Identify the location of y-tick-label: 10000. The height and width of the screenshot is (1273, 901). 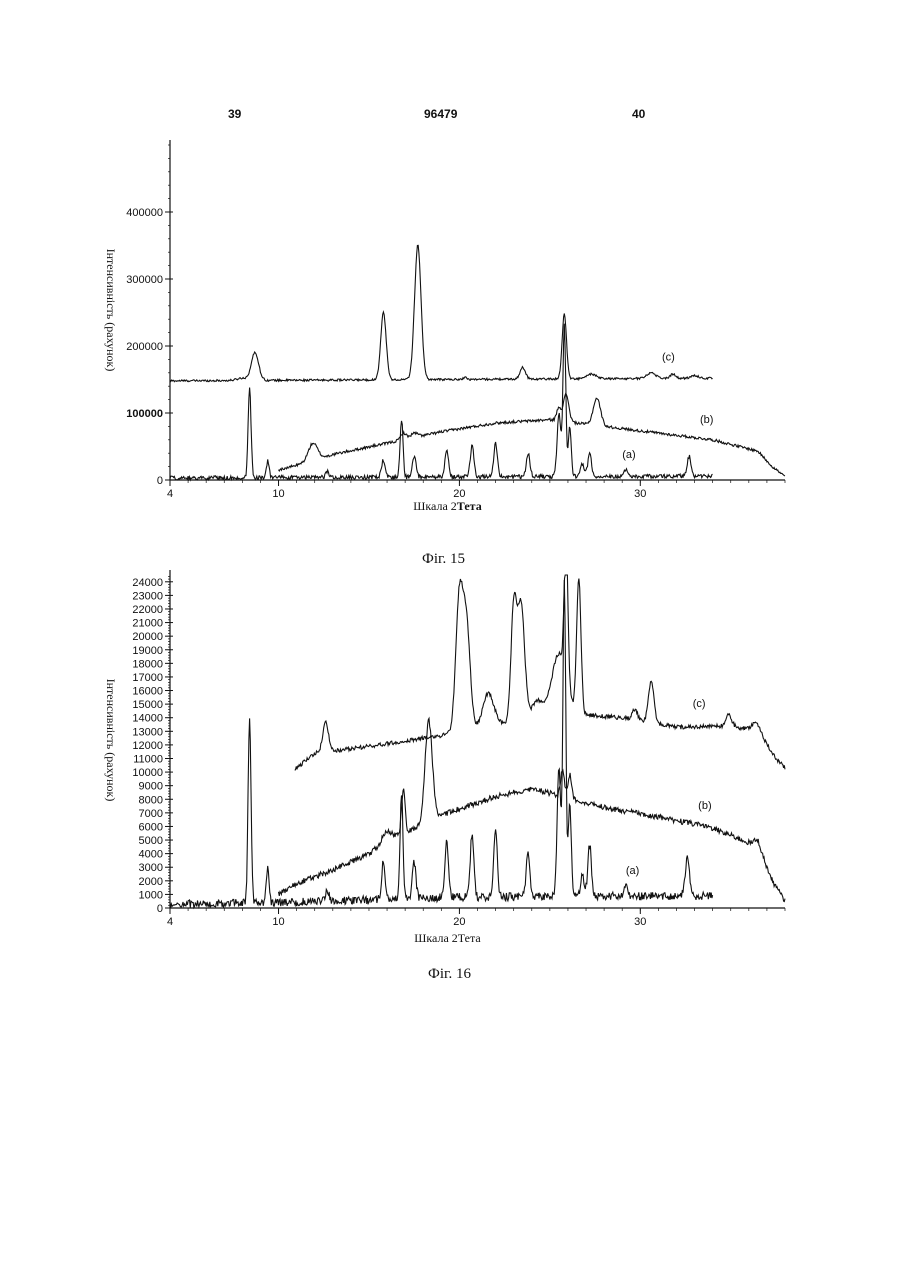
(147, 773).